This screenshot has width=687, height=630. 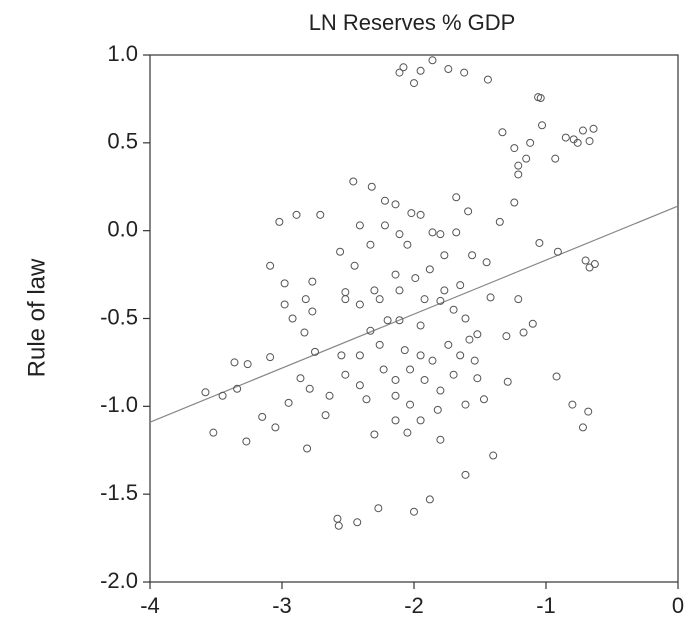 I want to click on y-axis-label: Rule of law, so click(x=36, y=317).